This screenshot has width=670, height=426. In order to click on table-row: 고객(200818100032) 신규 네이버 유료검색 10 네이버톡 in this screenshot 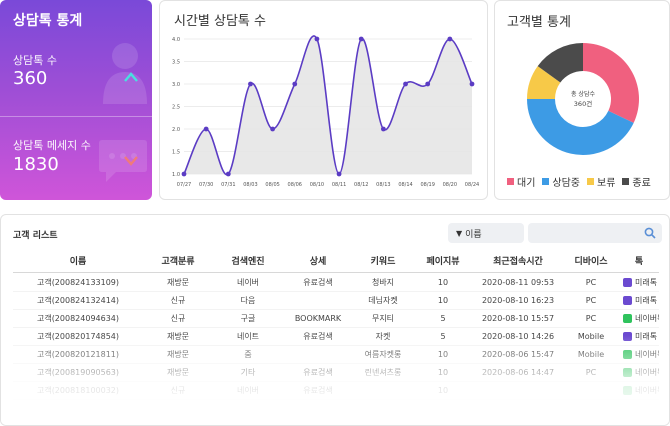, I will do `click(336, 391)`.